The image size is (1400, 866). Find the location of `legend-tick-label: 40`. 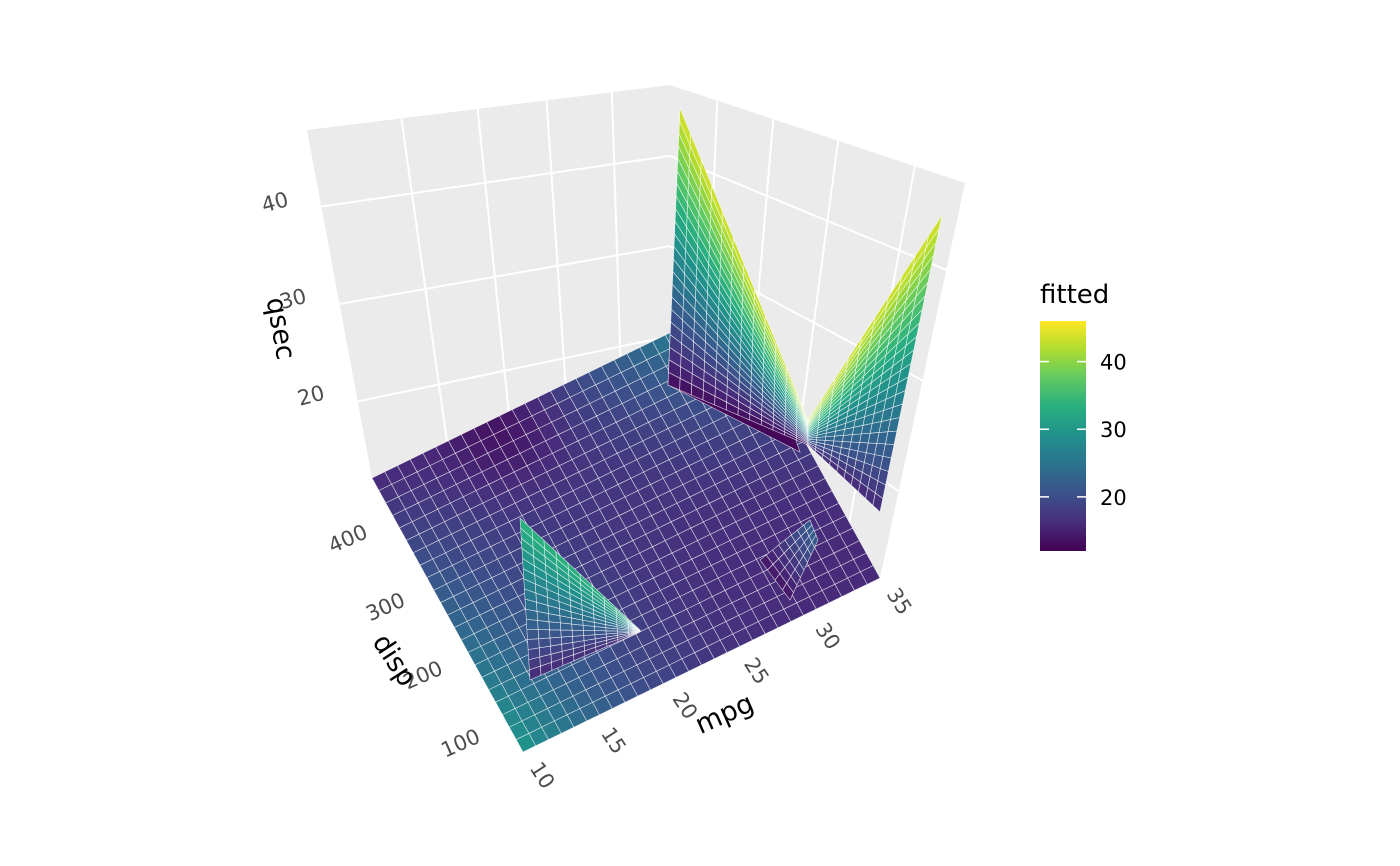

legend-tick-label: 40 is located at coordinates (1113, 363).